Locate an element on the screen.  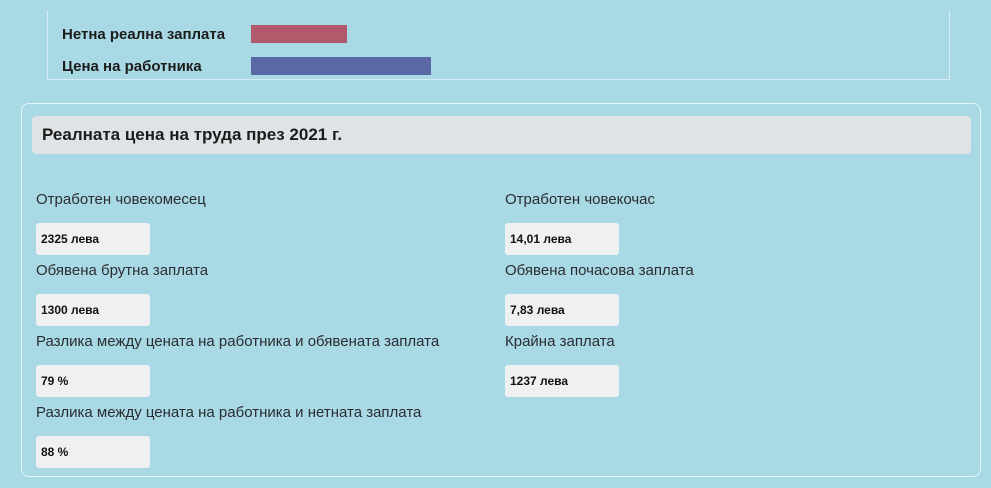
field-value: 14,01 лева is located at coordinates (562, 239).